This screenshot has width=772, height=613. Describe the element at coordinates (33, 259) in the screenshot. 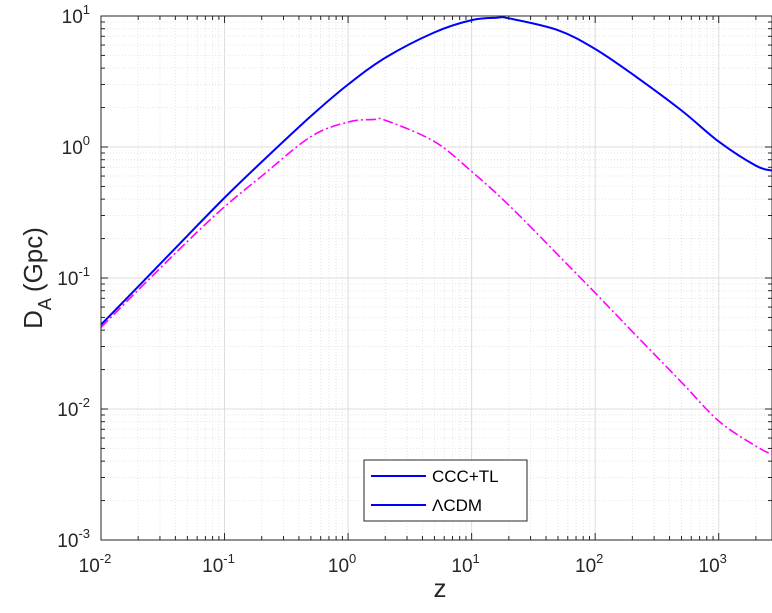

I see `y-axis-label-unit: (Gpc)` at that location.